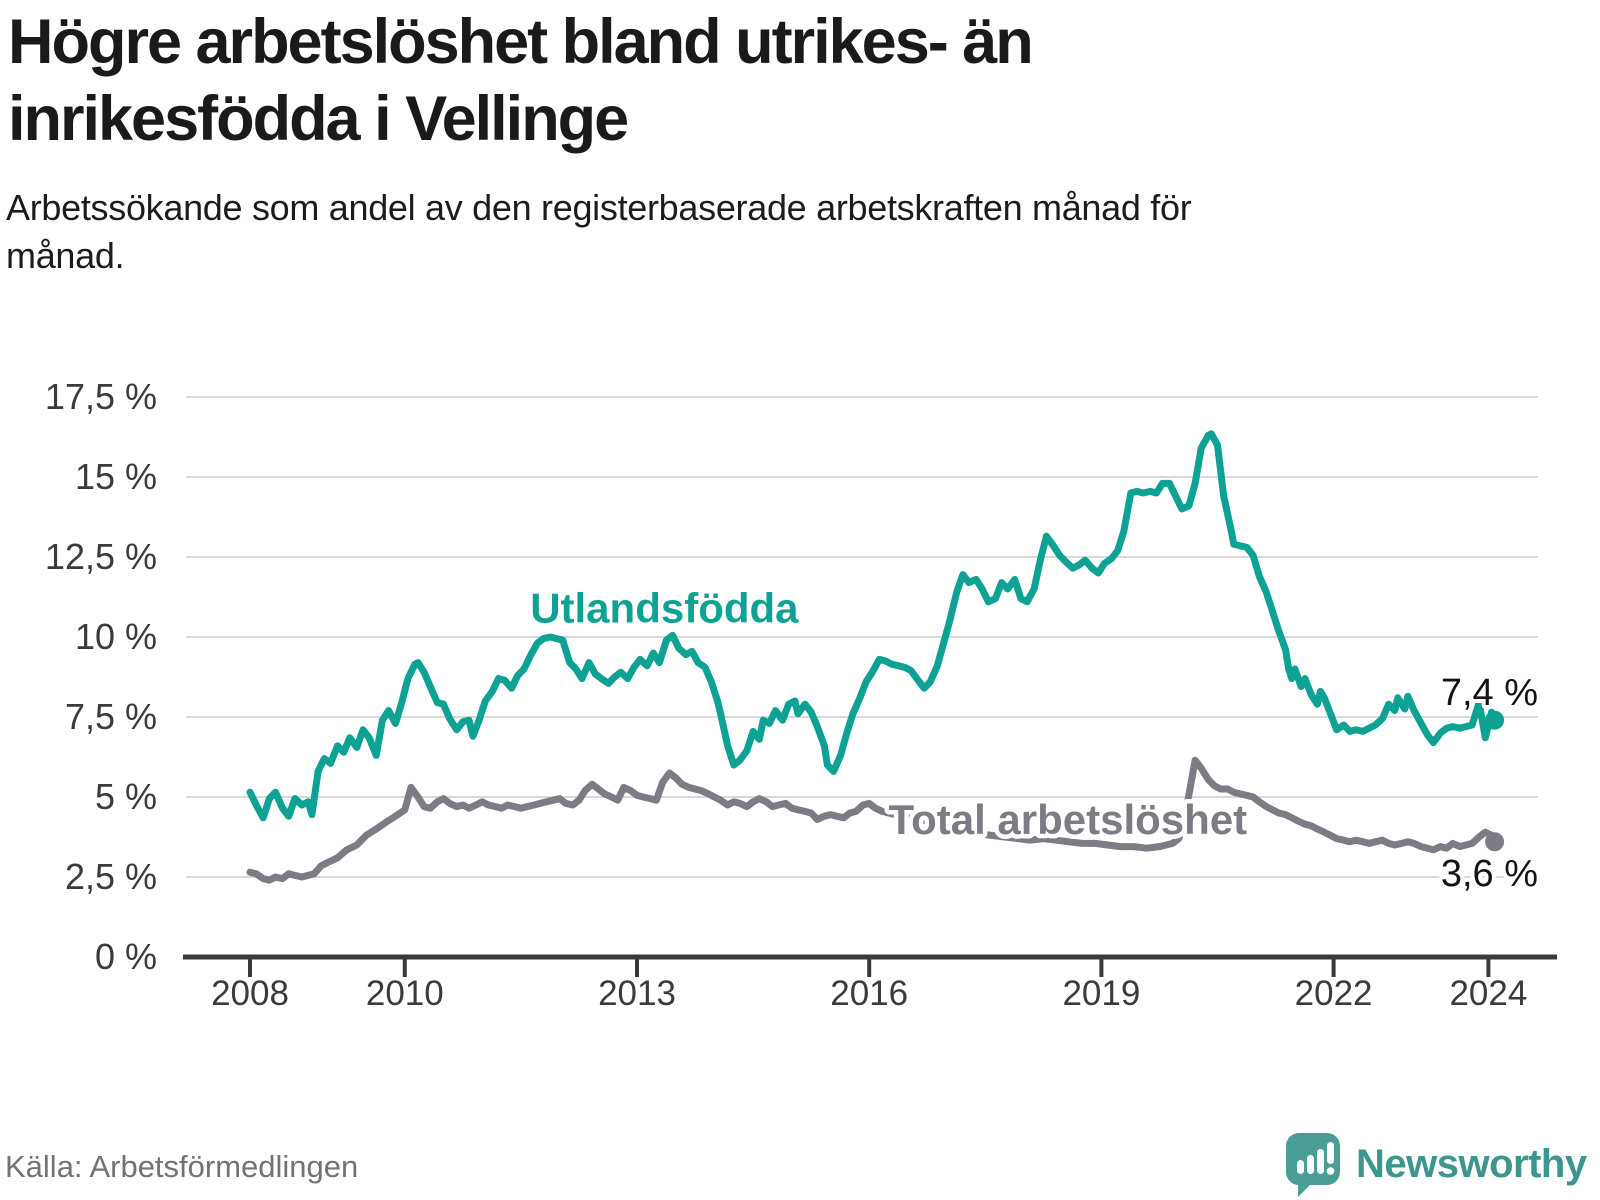  I want to click on y-tick-label: 10 %, so click(116, 636).